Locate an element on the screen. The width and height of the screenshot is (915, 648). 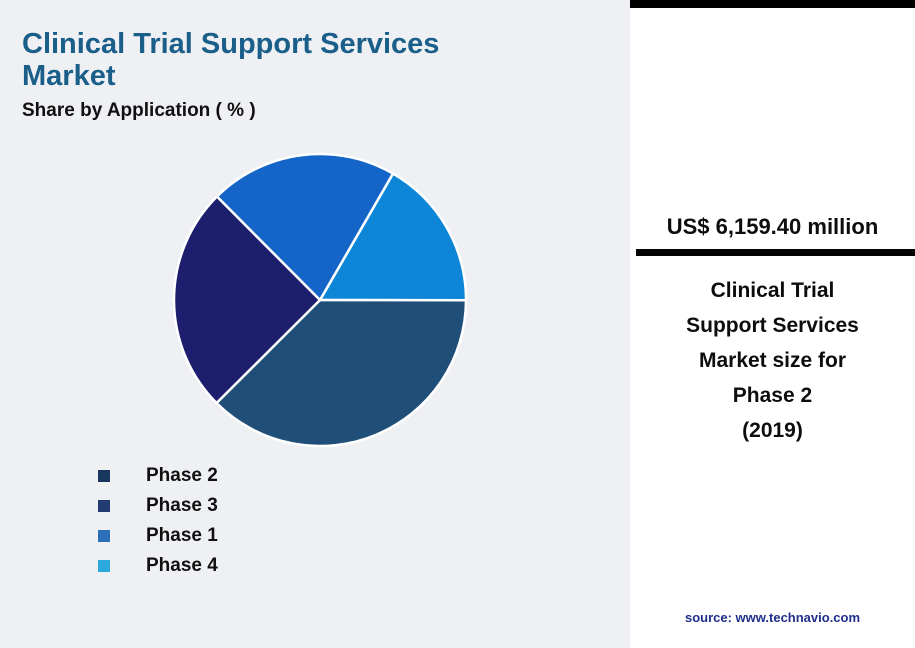
legend-item-phase-3: Phase 3 is located at coordinates (158, 506).